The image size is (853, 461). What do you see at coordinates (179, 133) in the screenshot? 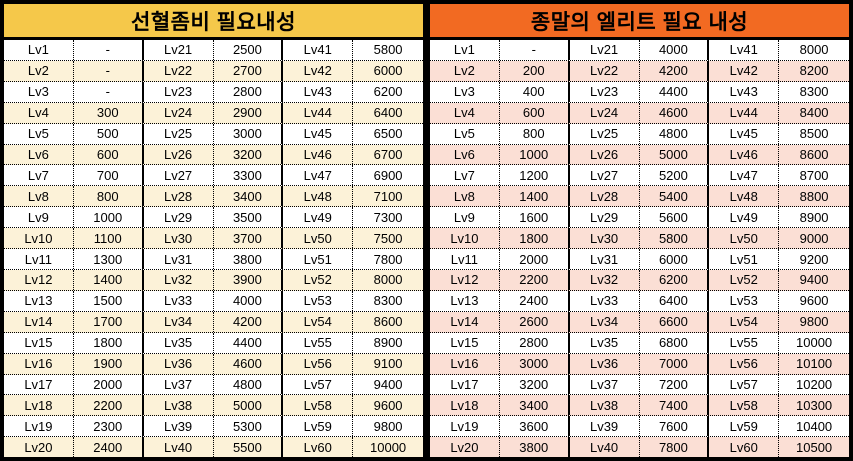
I see `level-cell: Lv25` at bounding box center [179, 133].